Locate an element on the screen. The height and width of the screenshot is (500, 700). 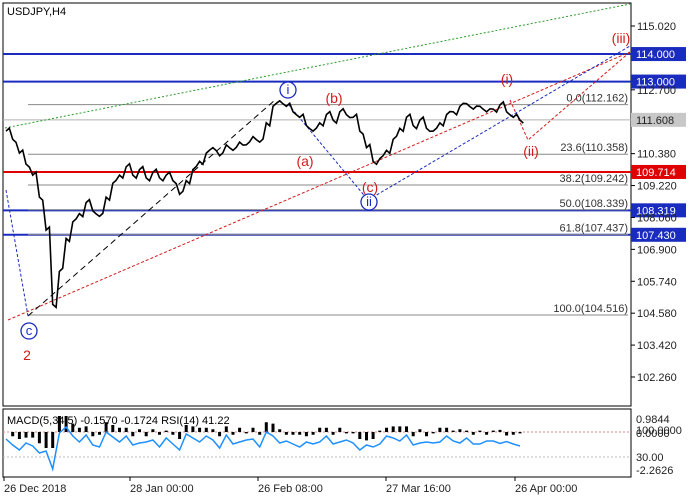
time-tick-label-4: 26 Apr 00:00 is located at coordinates (546, 489).